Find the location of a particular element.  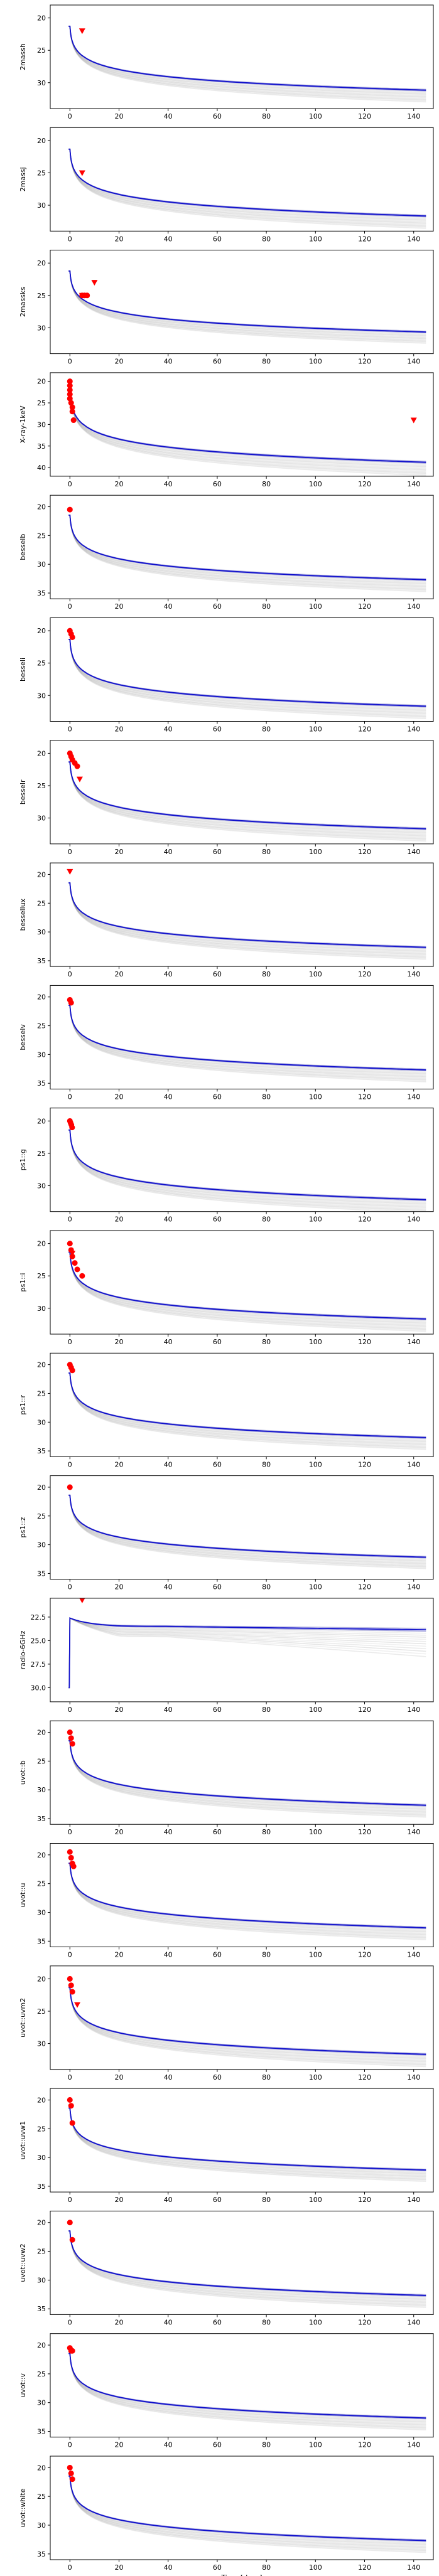

x-tick-label: 120 is located at coordinates (364, 2322).